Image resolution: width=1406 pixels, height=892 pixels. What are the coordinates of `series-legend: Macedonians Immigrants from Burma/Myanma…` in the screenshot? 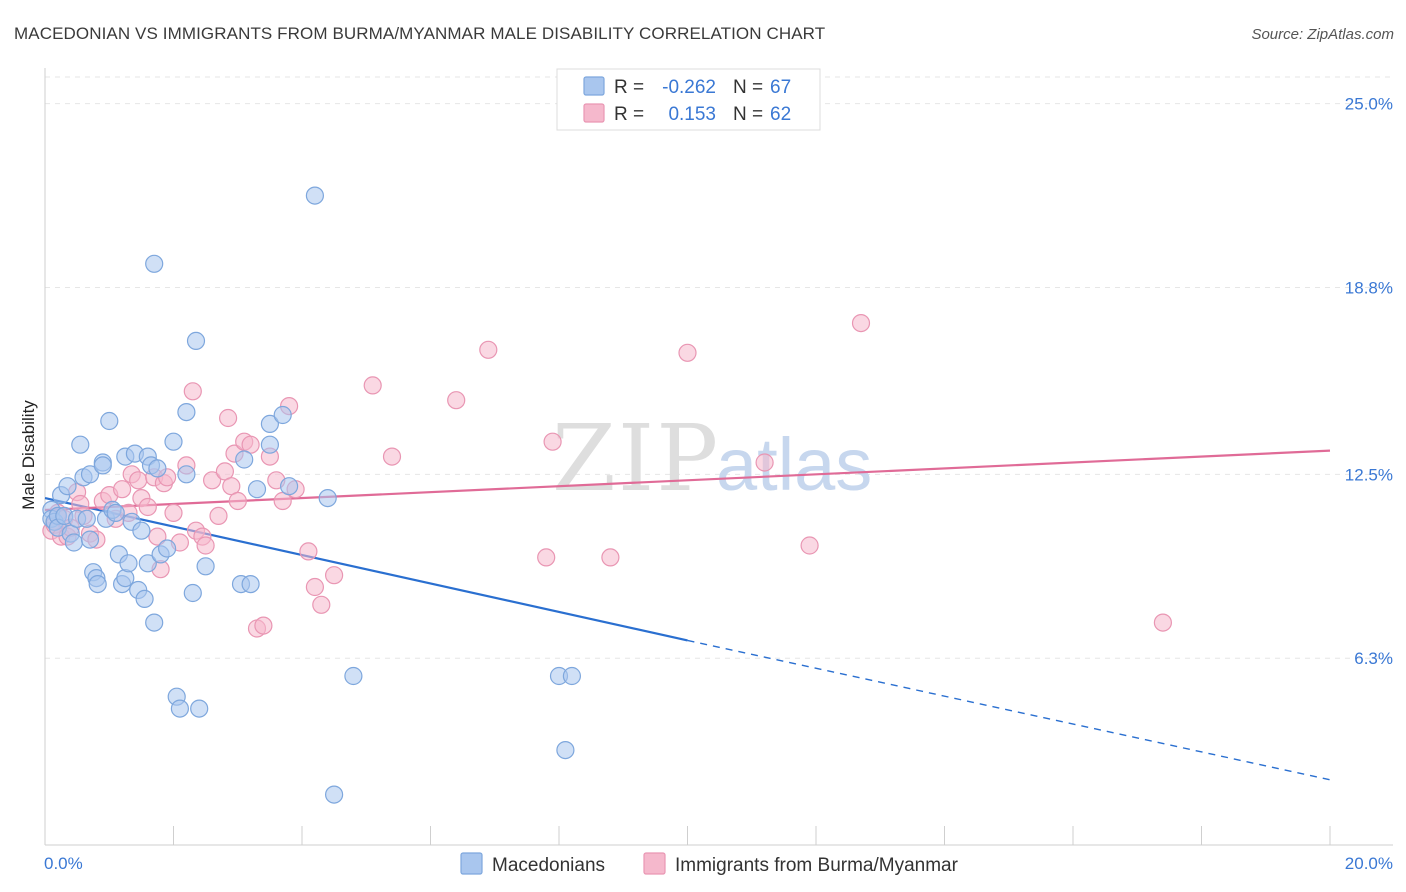 It's located at (709, 864).